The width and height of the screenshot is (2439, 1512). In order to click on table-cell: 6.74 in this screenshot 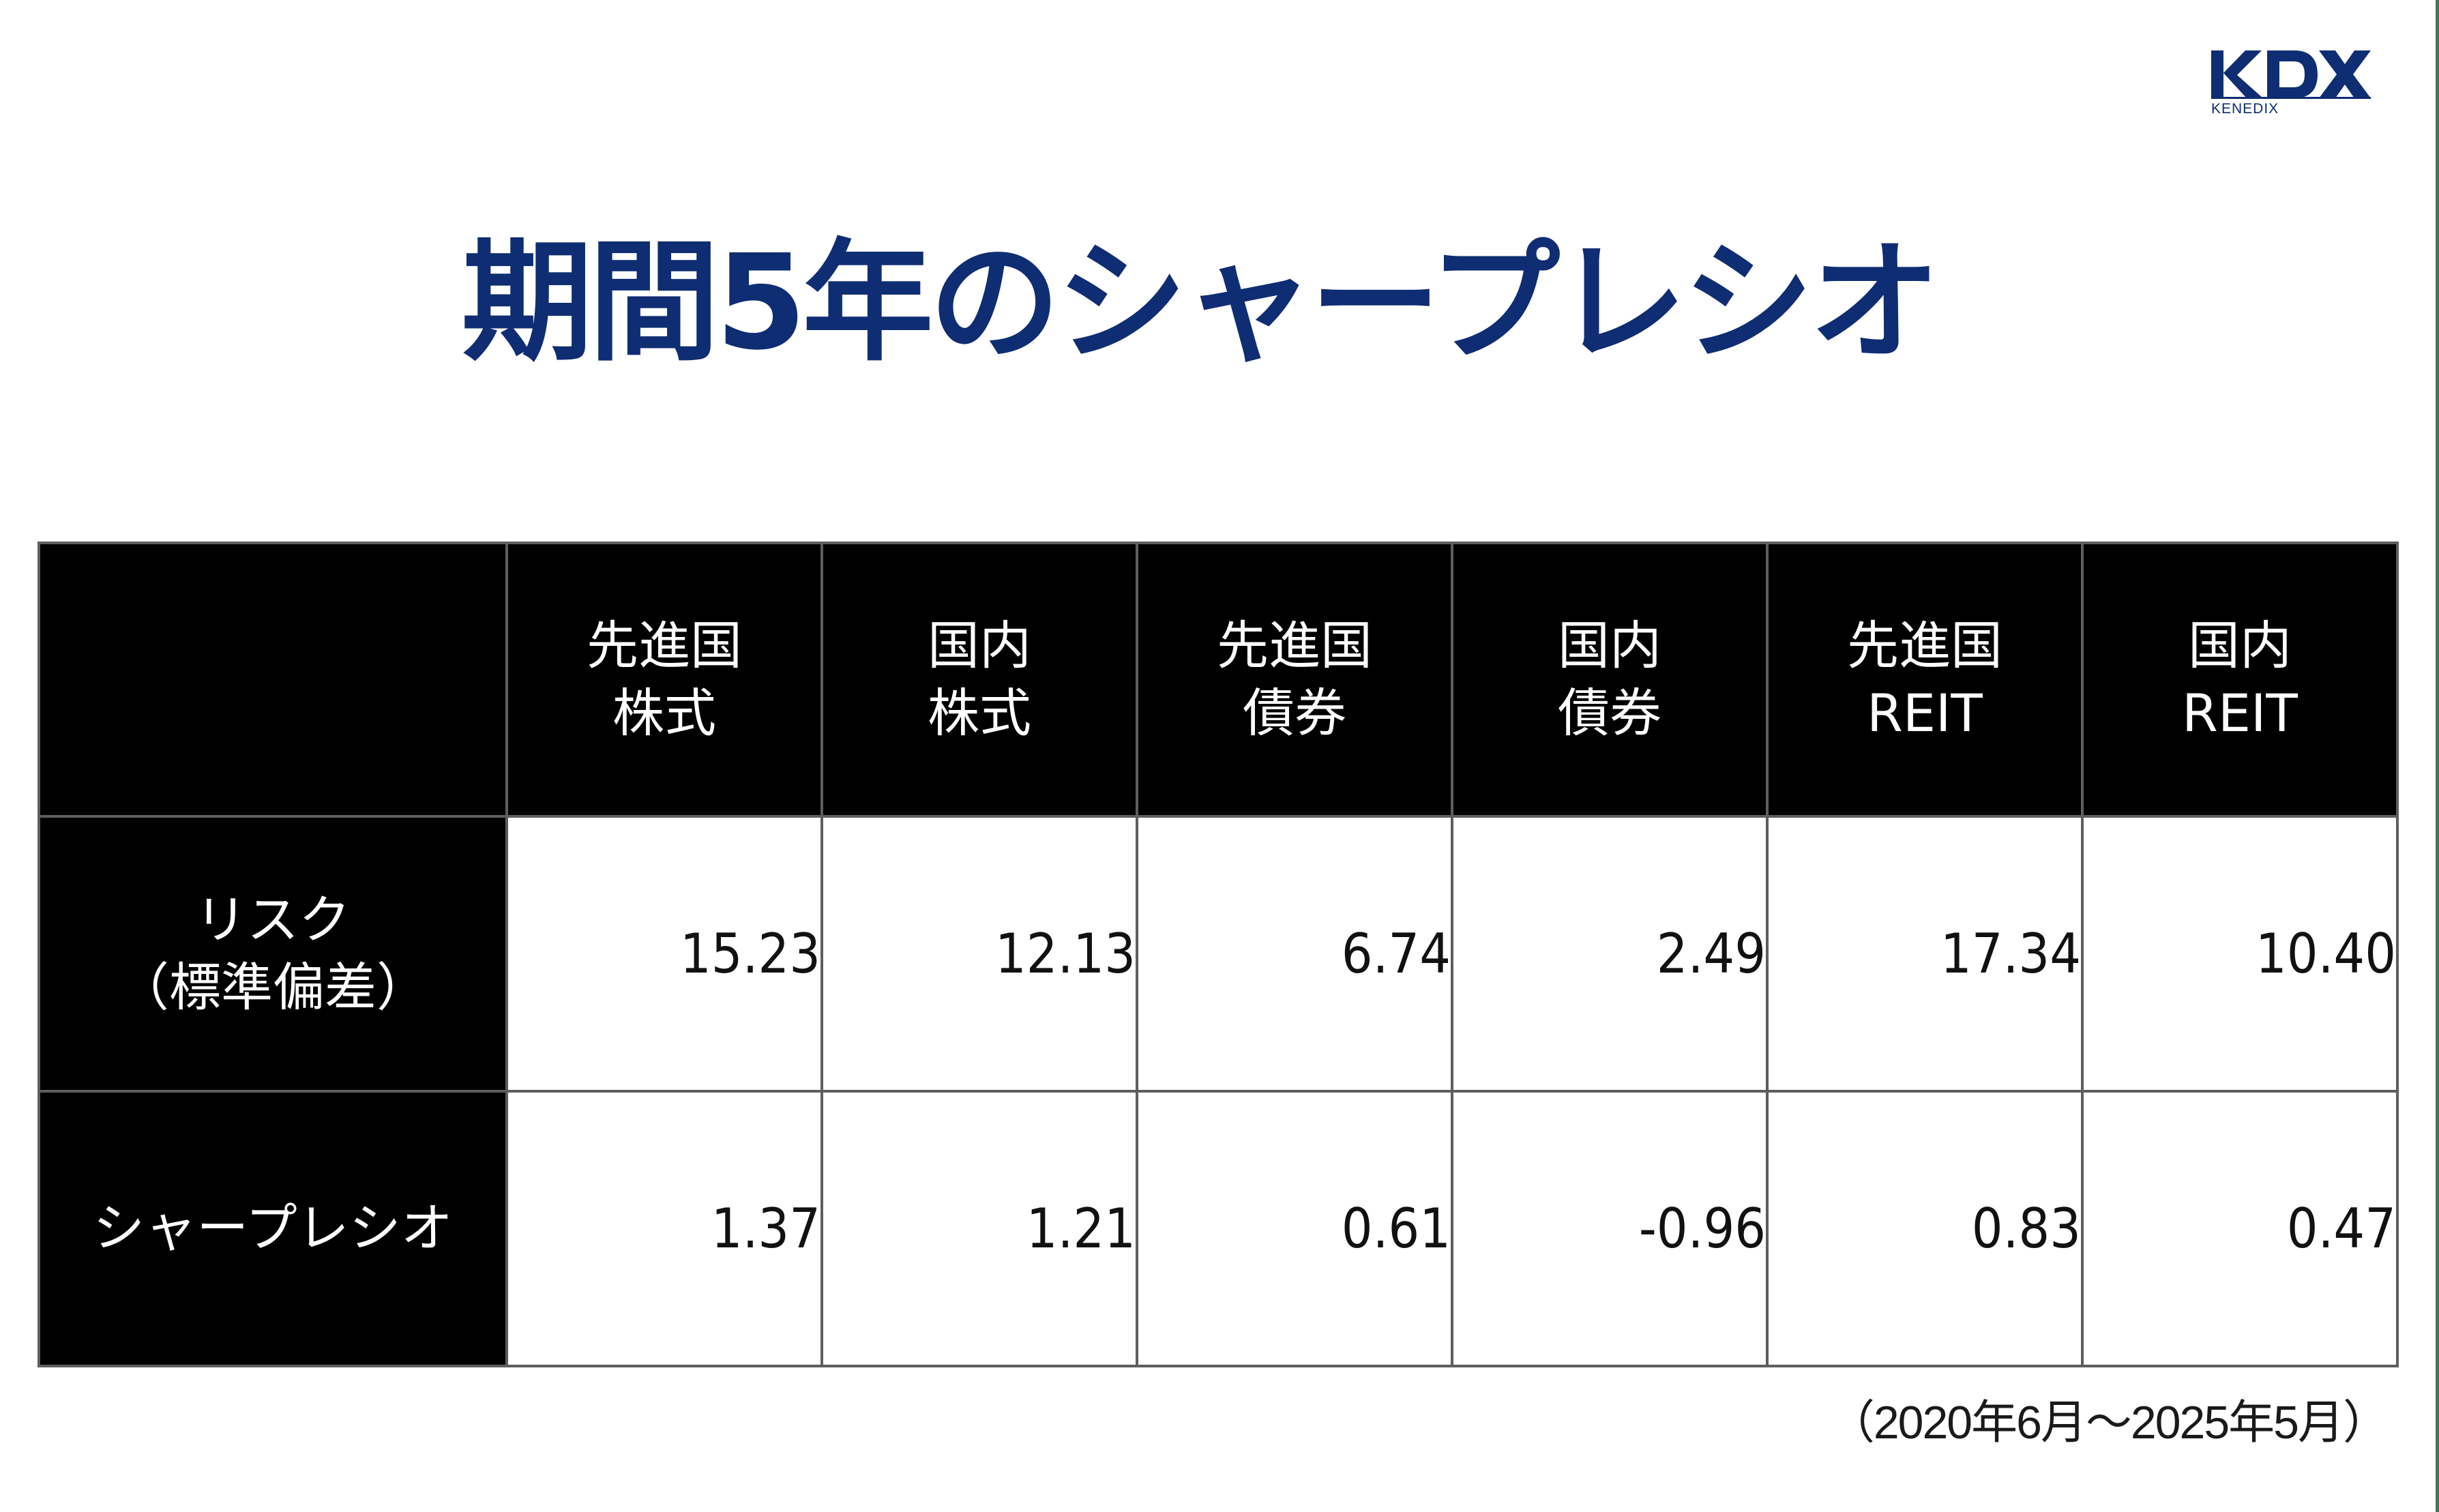, I will do `click(1294, 954)`.